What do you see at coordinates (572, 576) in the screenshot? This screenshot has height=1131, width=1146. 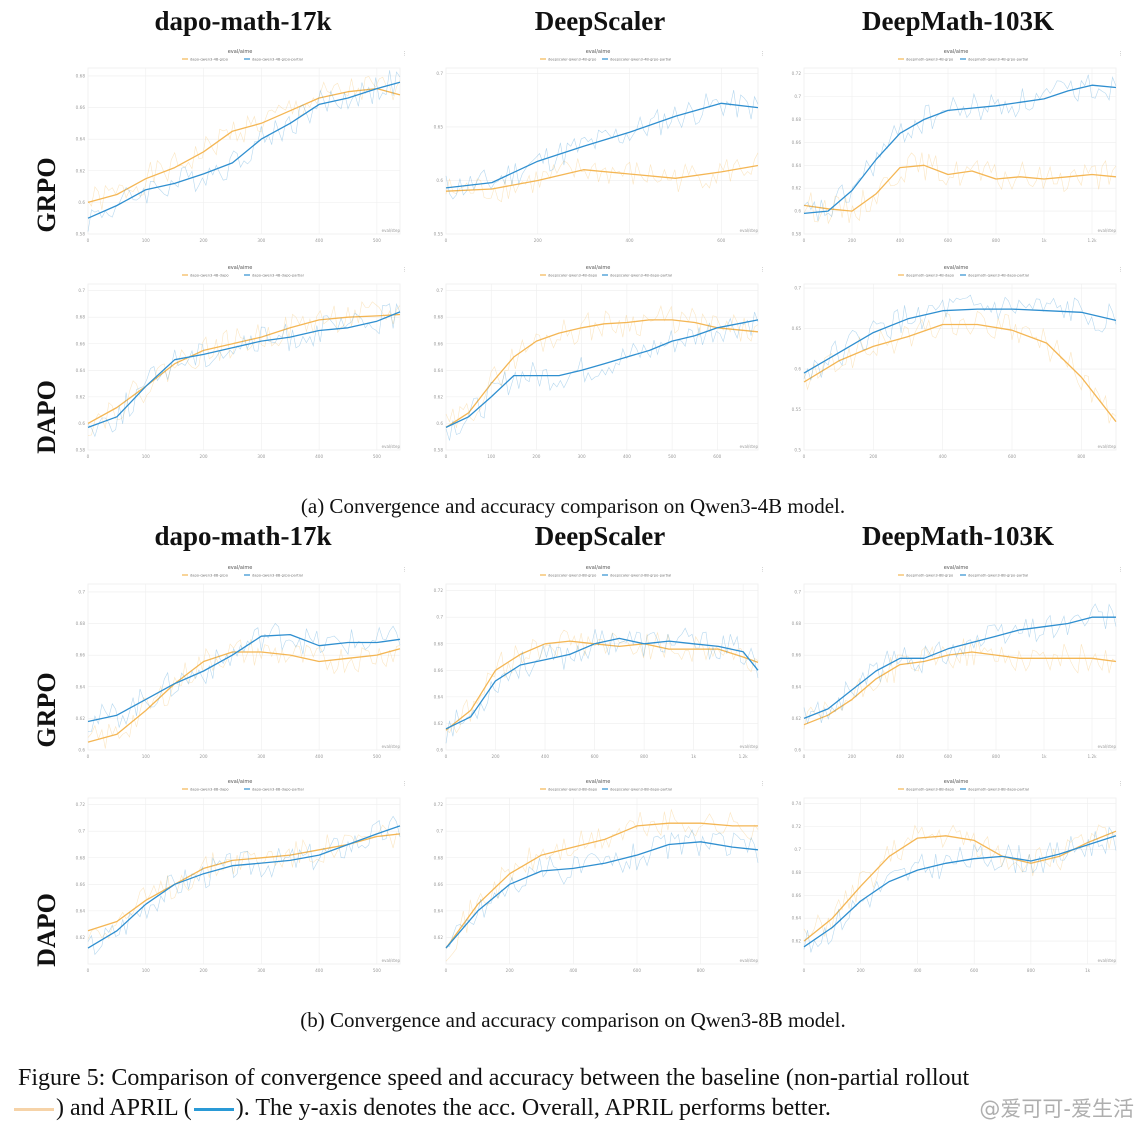 I see `legend-label: deepscaler-qwen3-8B-grpo` at bounding box center [572, 576].